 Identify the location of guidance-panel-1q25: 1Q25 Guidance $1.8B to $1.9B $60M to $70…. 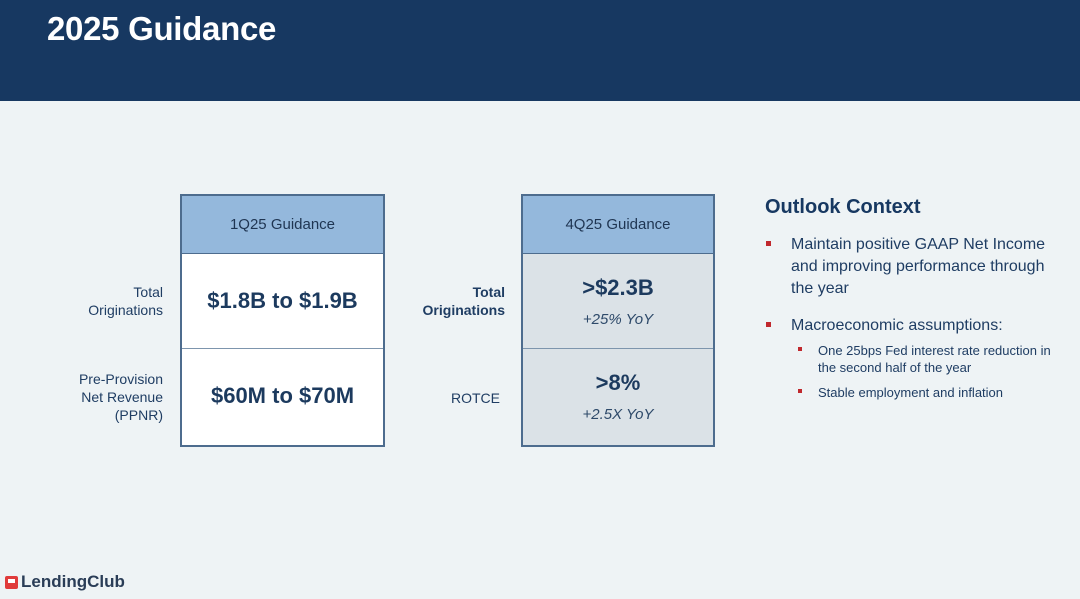
(282, 320).